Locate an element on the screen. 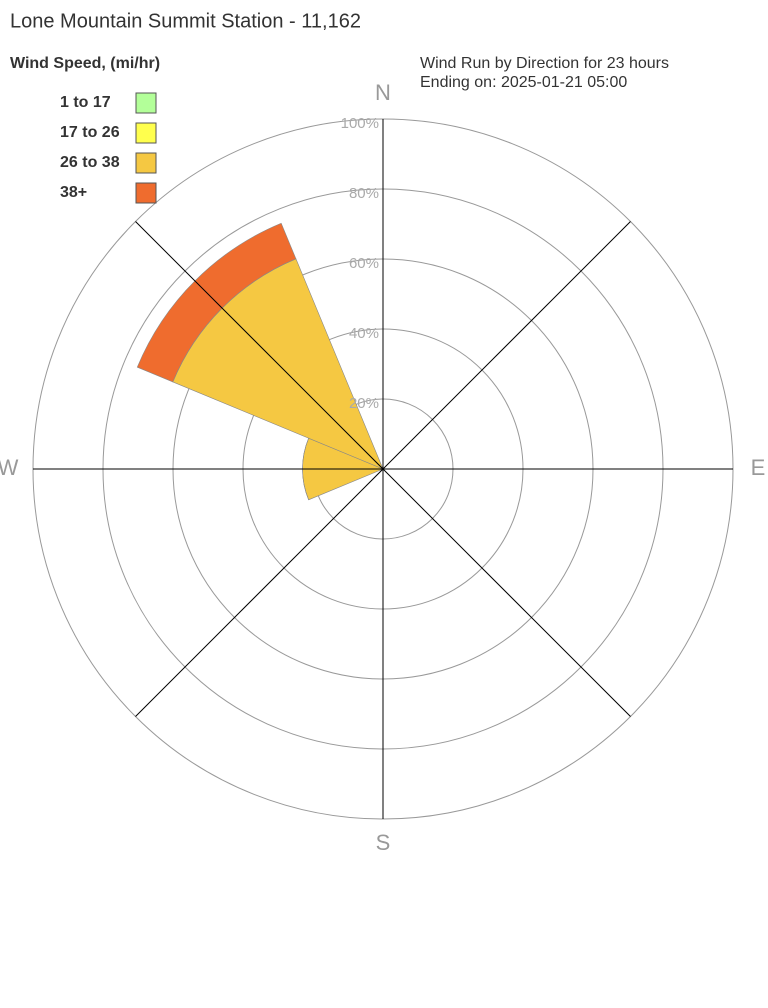  direction-label: E is located at coordinates (758, 467).